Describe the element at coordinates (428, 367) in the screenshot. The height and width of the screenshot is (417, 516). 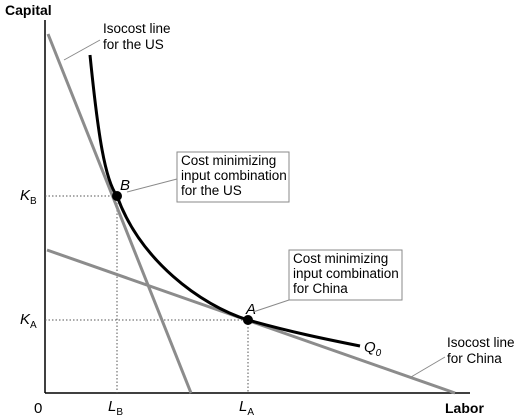
I see `isocost-china-leader` at that location.